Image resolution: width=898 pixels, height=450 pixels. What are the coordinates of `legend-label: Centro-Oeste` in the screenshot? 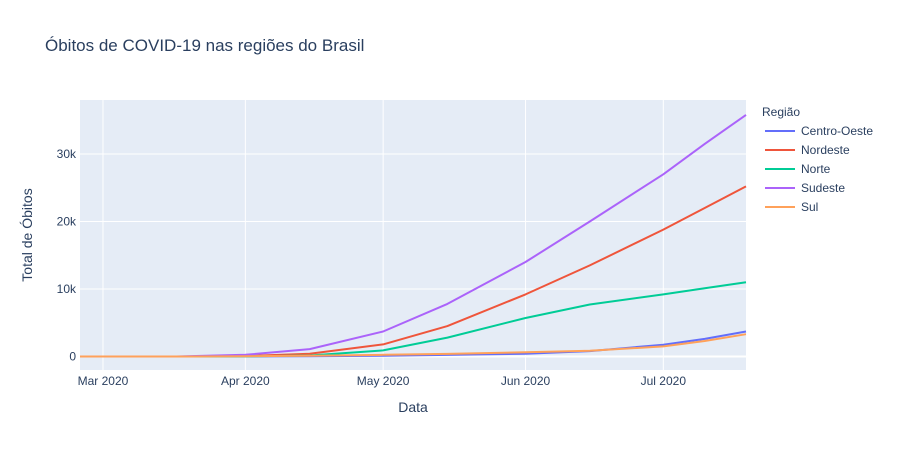 It's located at (837, 131).